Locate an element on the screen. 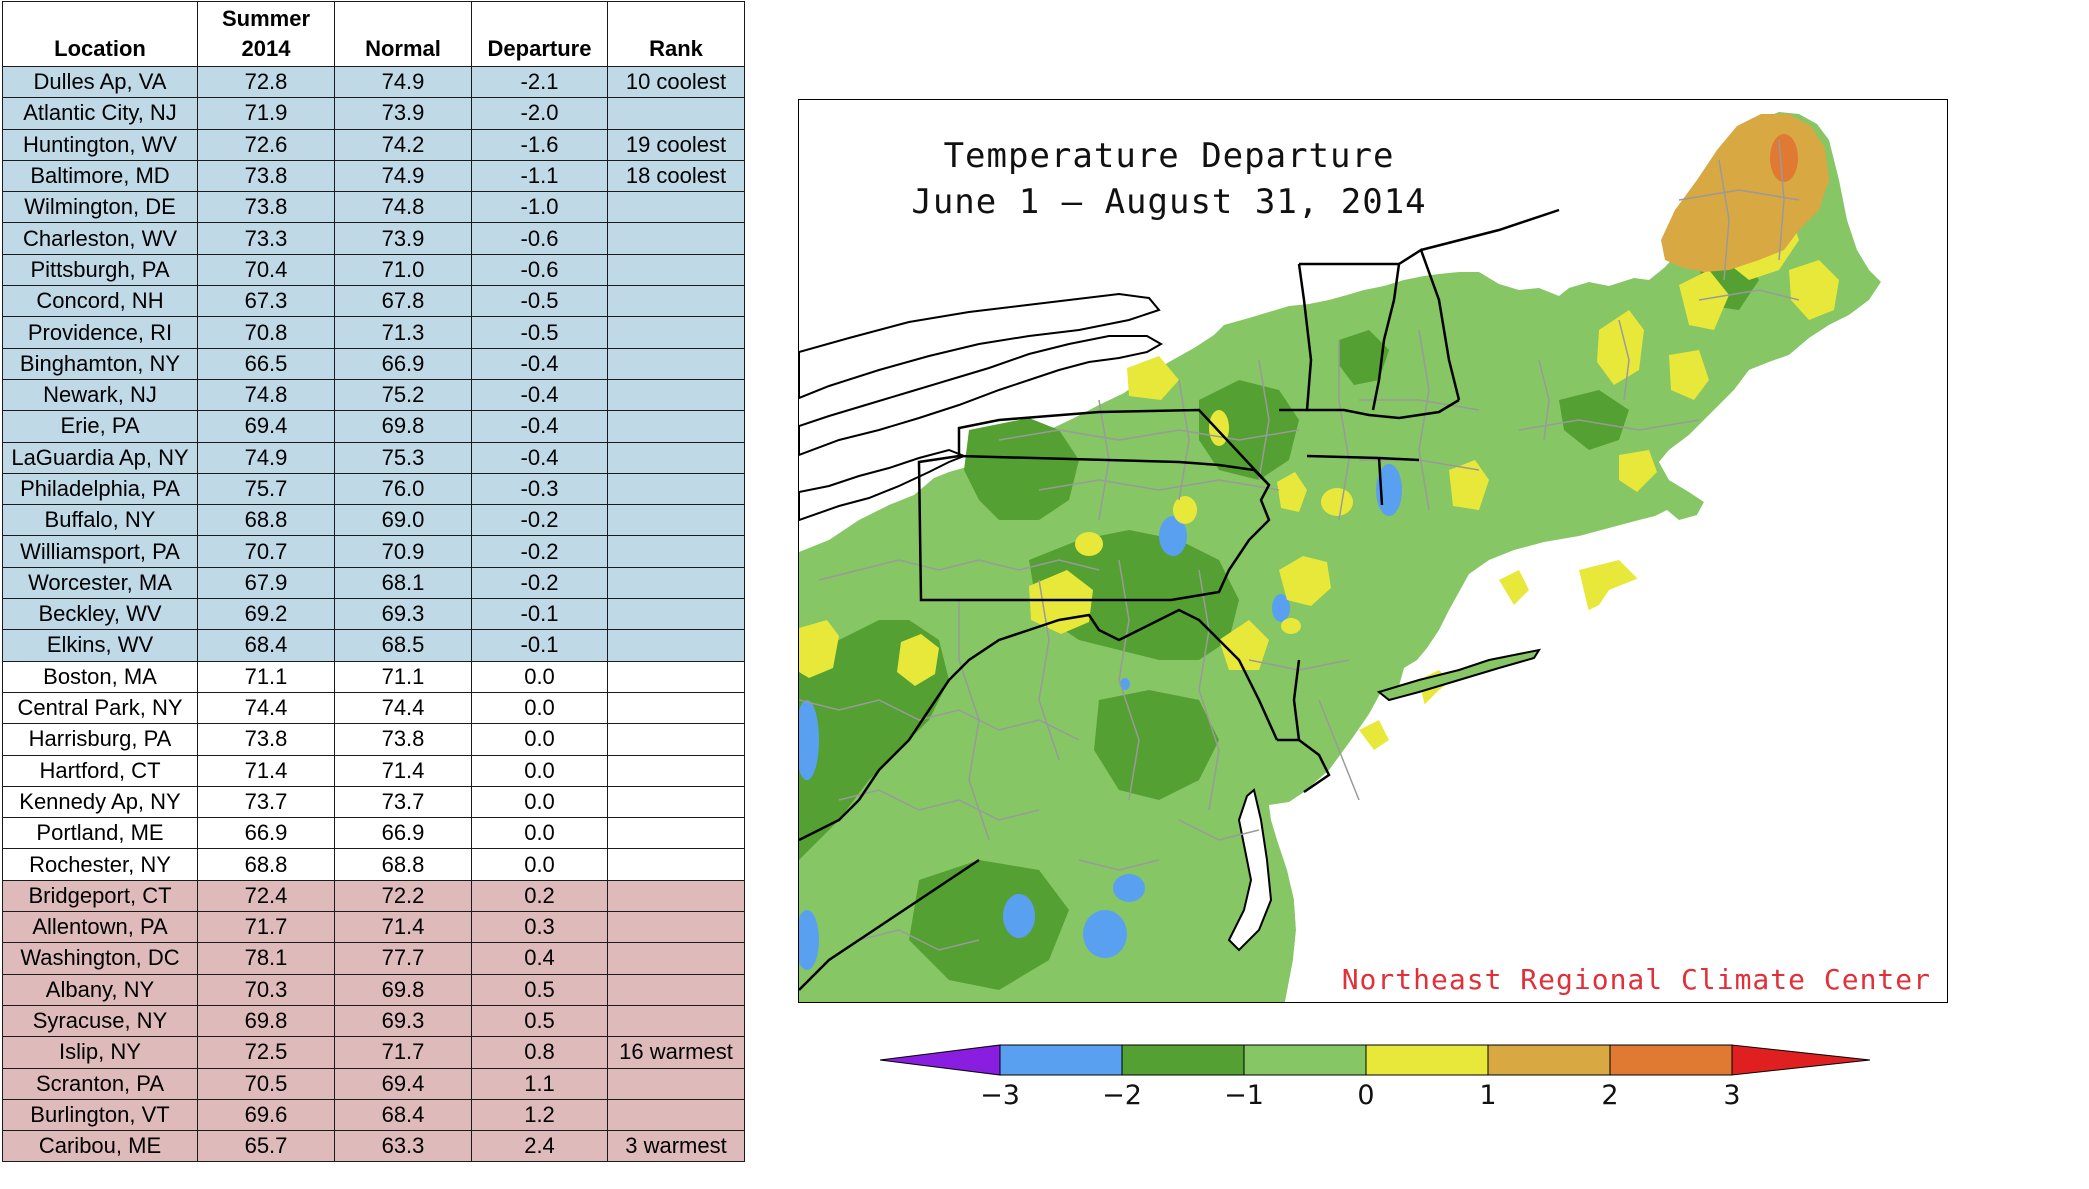 The image size is (2089, 1189). table-row: Central Park, NY 74.4 74.4 0.0 is located at coordinates (373, 708).